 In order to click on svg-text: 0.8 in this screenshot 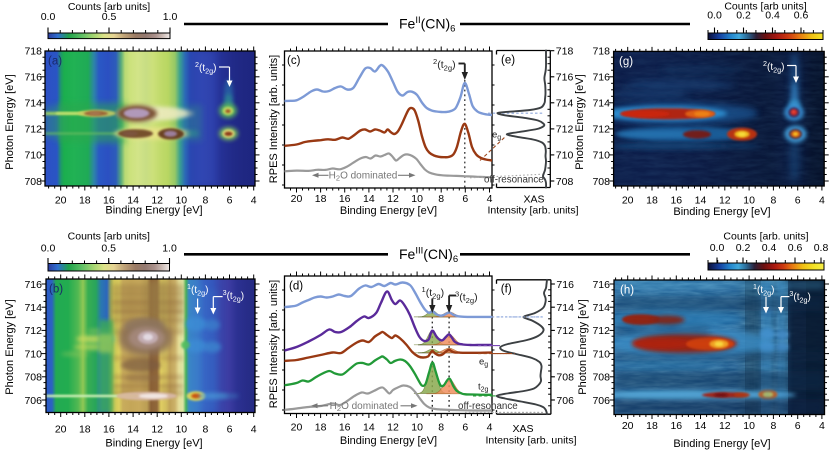, I will do `click(821, 248)`.